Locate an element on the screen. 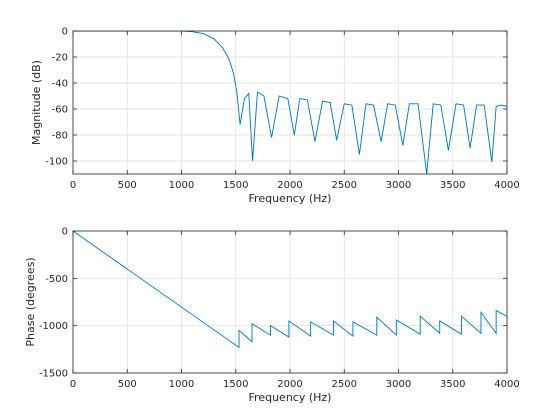 The height and width of the screenshot is (420, 560). phase-xtick-label: 3000 is located at coordinates (398, 384).